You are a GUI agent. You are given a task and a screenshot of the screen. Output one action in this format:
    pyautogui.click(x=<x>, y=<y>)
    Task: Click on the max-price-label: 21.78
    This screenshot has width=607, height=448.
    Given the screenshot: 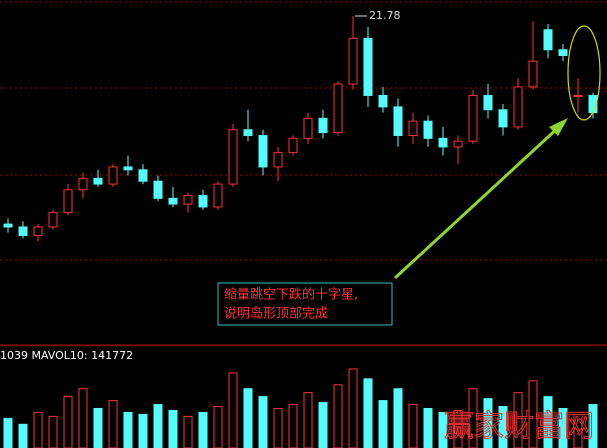 What is the action you would take?
    pyautogui.click(x=385, y=15)
    